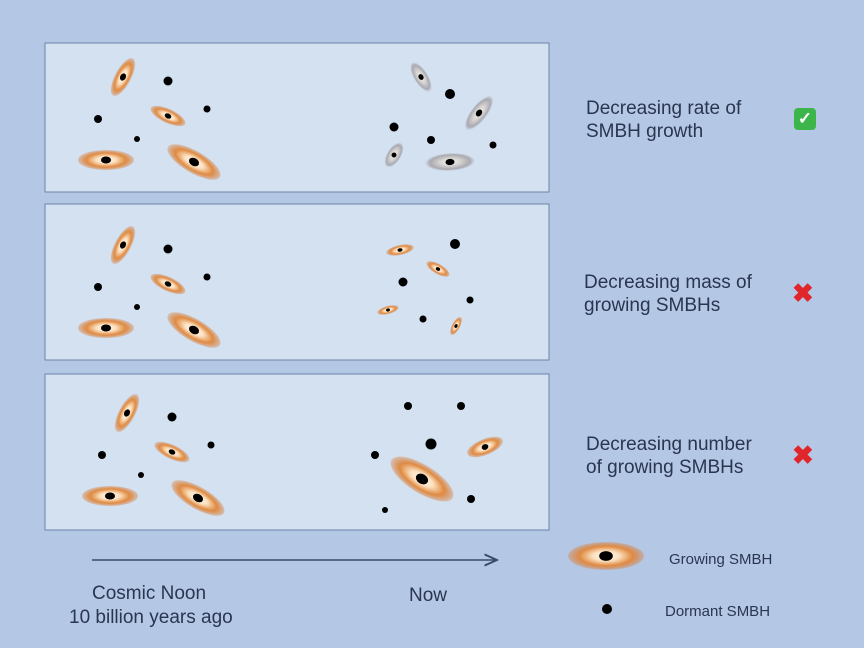 This screenshot has height=648, width=864. Describe the element at coordinates (665, 467) in the screenshot. I see `scenario-3-line2: of growing SMBHs` at that location.